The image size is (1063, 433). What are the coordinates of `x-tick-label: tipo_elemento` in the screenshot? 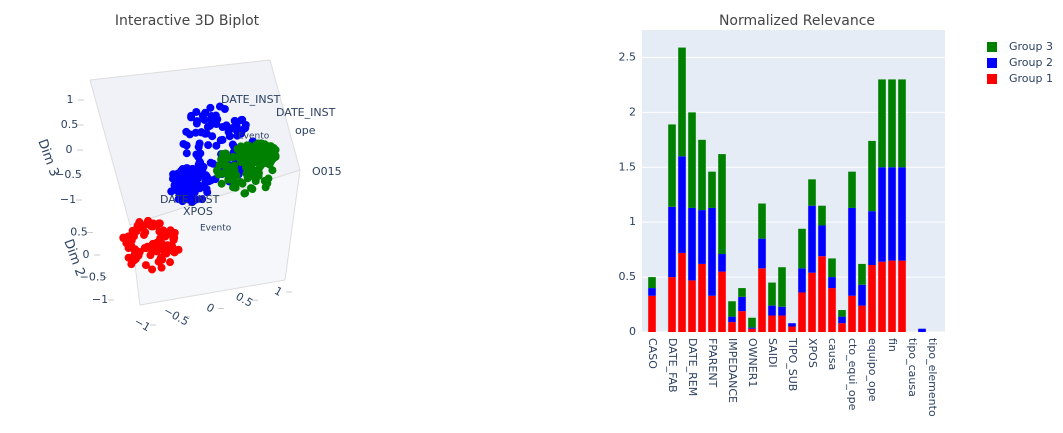 It's located at (932, 377).